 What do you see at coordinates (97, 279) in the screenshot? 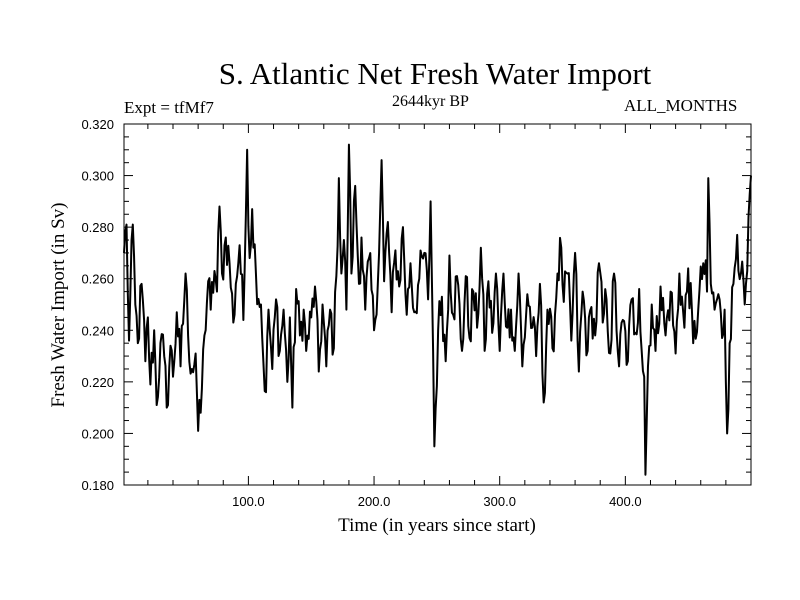
I see `y-tick-label: 0.260` at bounding box center [97, 279].